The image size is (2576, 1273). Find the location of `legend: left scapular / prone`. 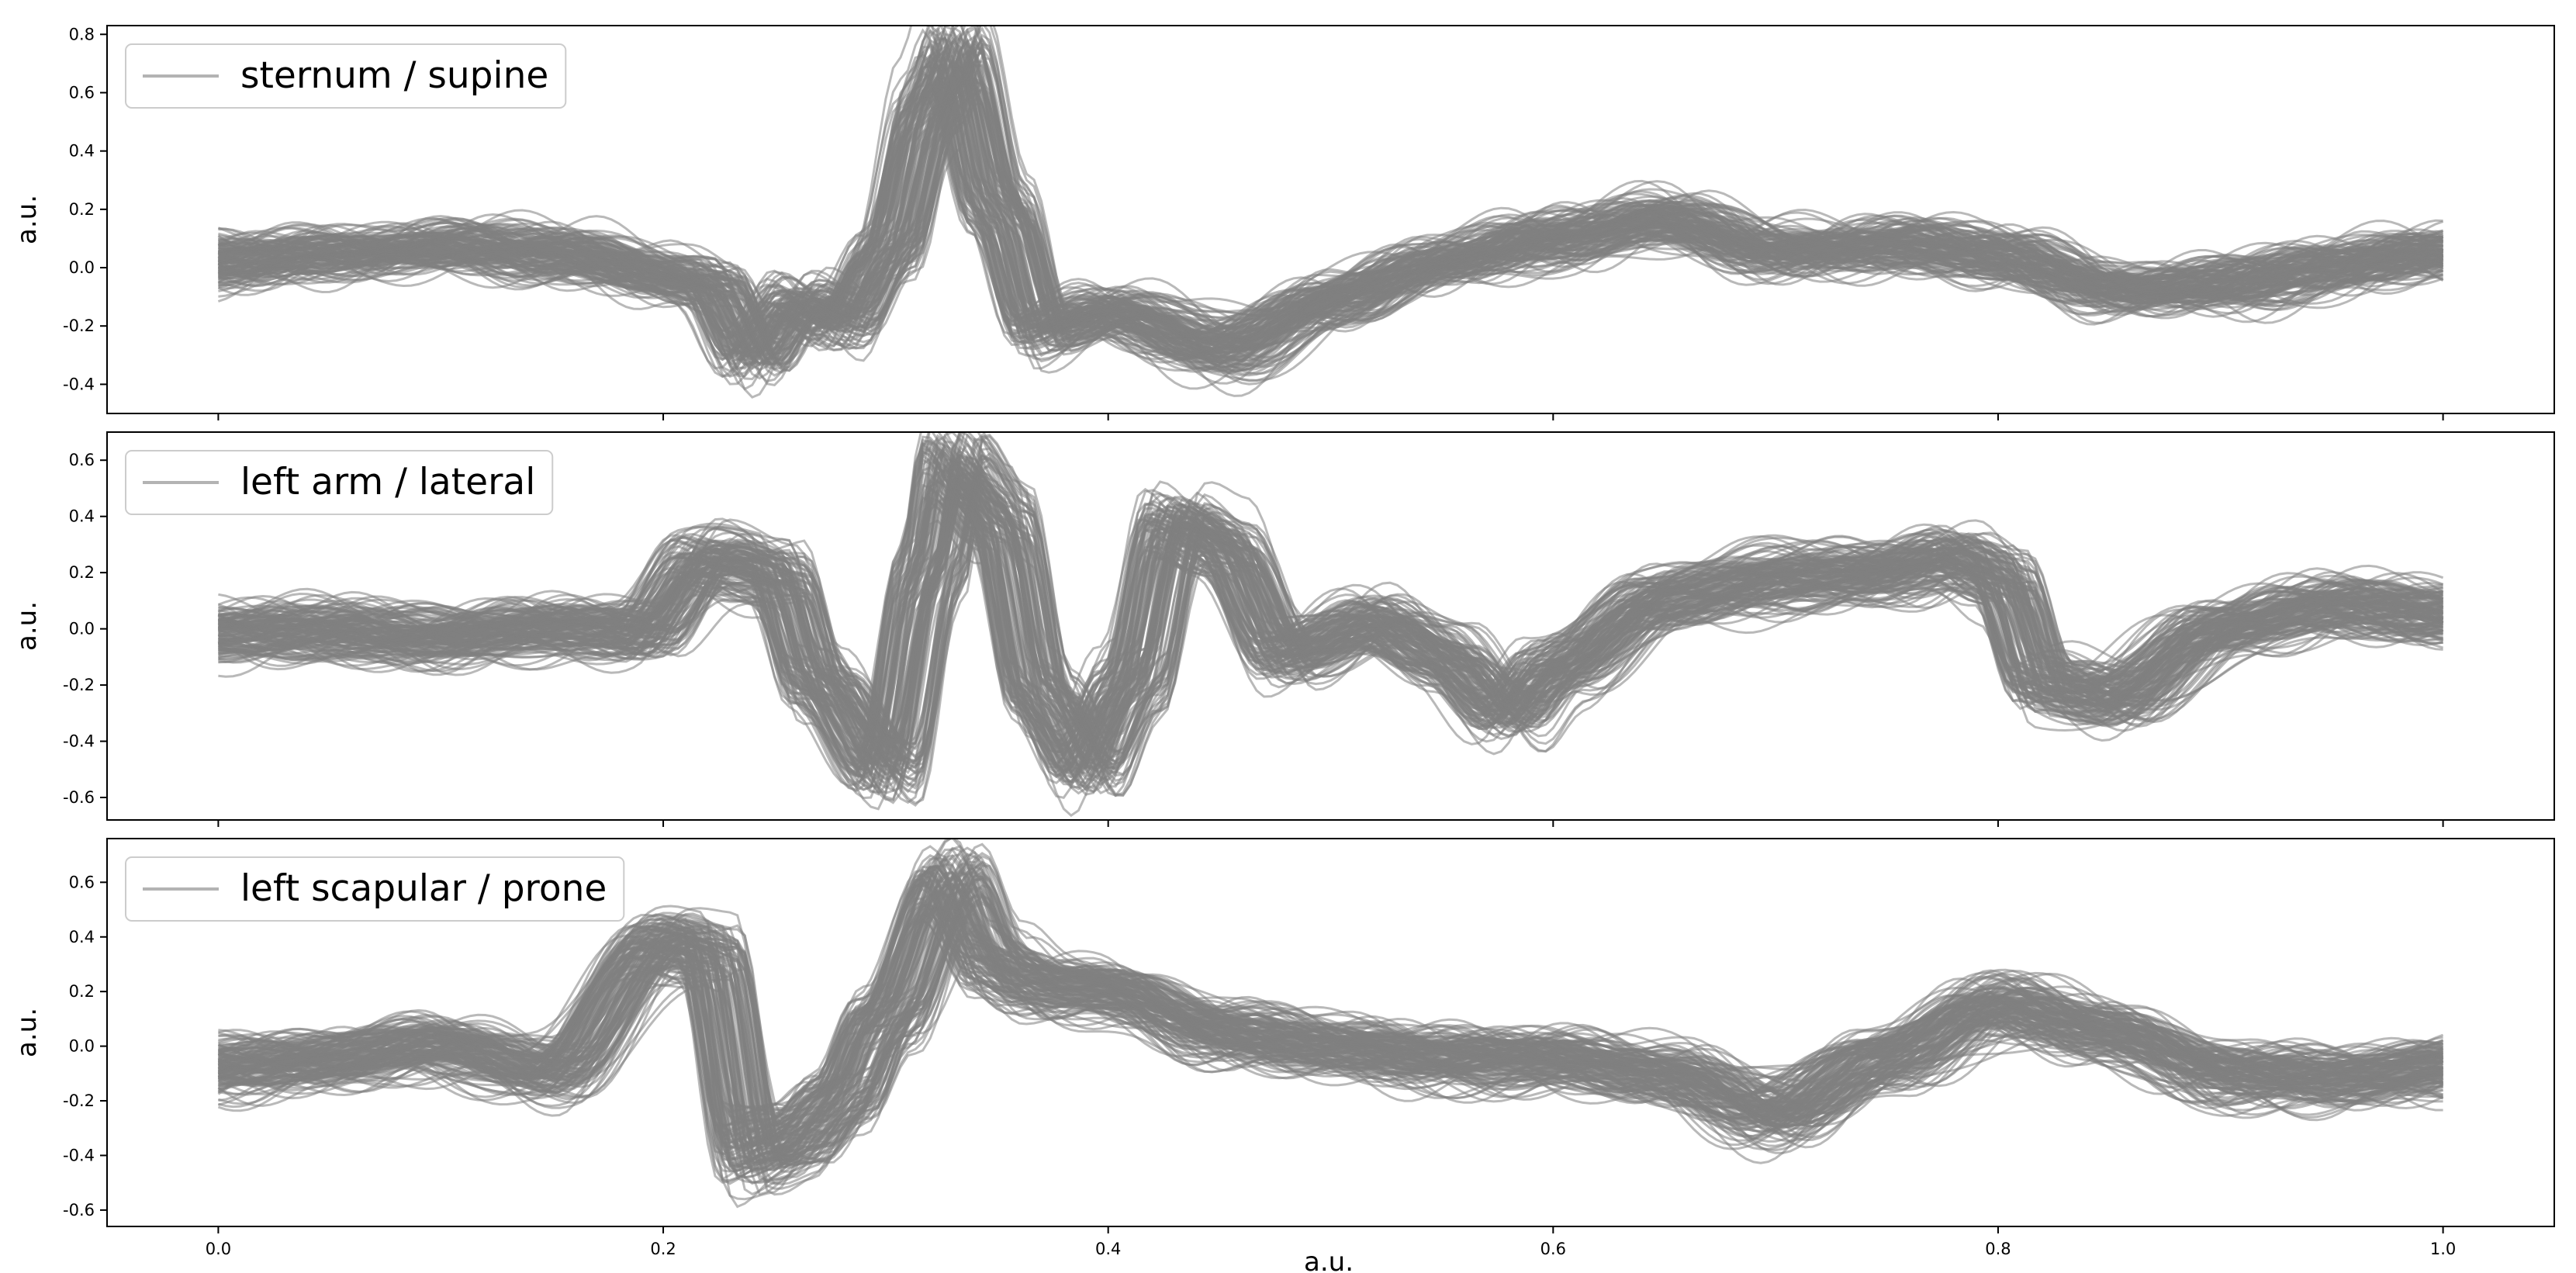

legend: left scapular / prone is located at coordinates (375, 889).